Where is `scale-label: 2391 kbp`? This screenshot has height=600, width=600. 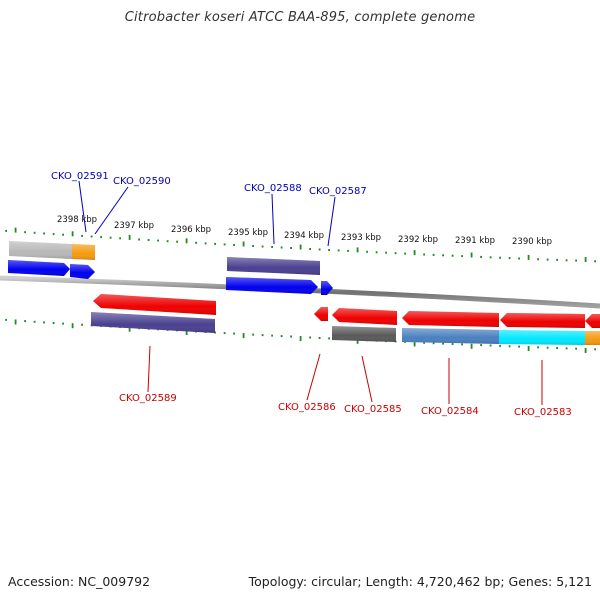 scale-label: 2391 kbp is located at coordinates (475, 241).